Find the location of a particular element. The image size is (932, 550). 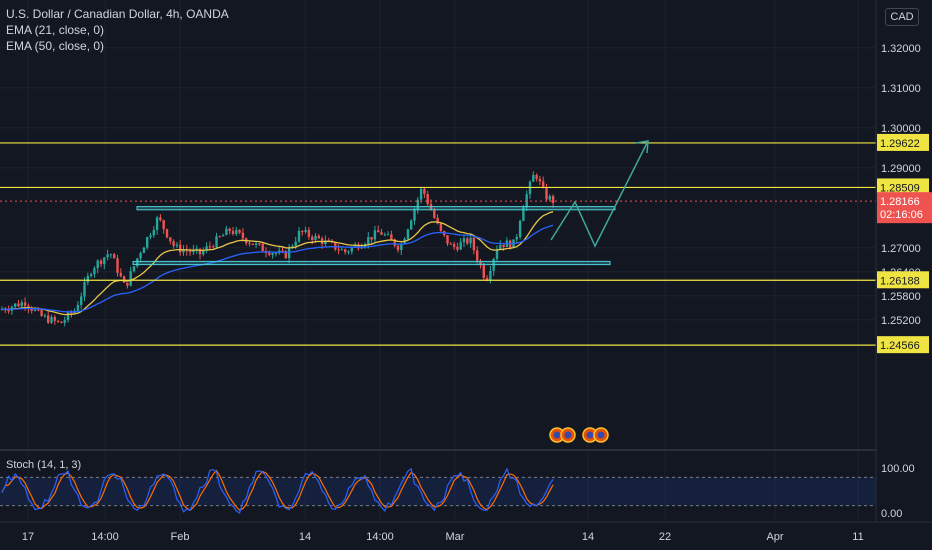

ema50-legend: EMA (50, close, 0) is located at coordinates (55, 46).